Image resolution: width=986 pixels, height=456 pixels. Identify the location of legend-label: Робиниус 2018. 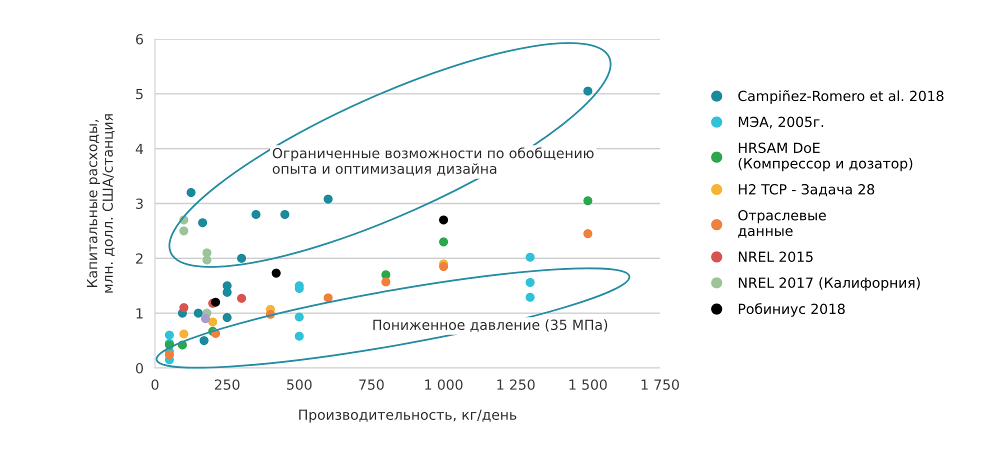
(791, 310).